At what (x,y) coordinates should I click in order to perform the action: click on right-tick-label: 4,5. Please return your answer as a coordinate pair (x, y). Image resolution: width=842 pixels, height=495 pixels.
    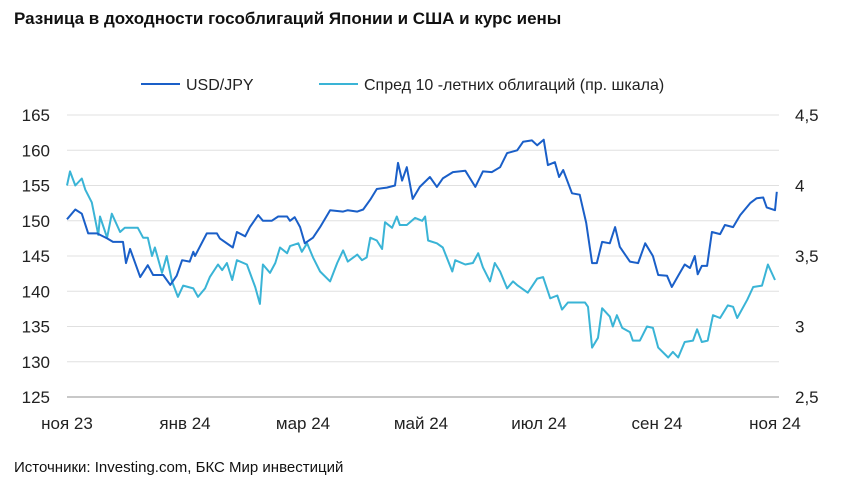
    Looking at the image, I should click on (807, 115).